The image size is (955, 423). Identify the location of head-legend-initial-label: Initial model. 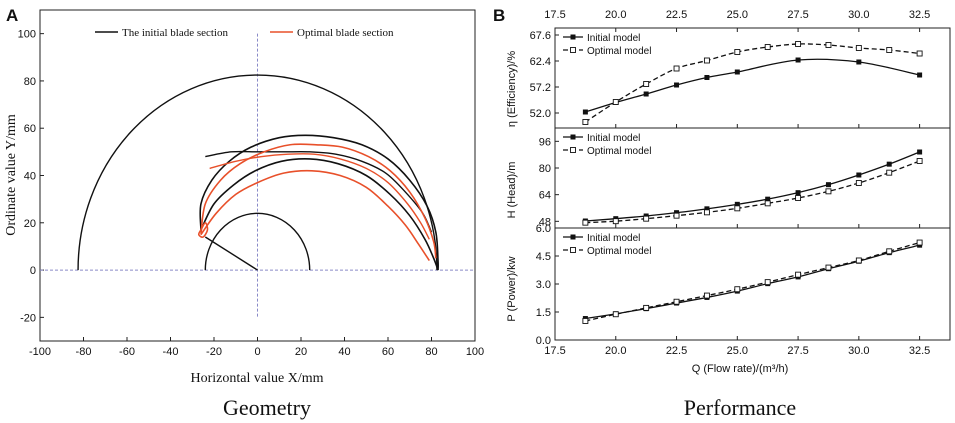
(613, 138).